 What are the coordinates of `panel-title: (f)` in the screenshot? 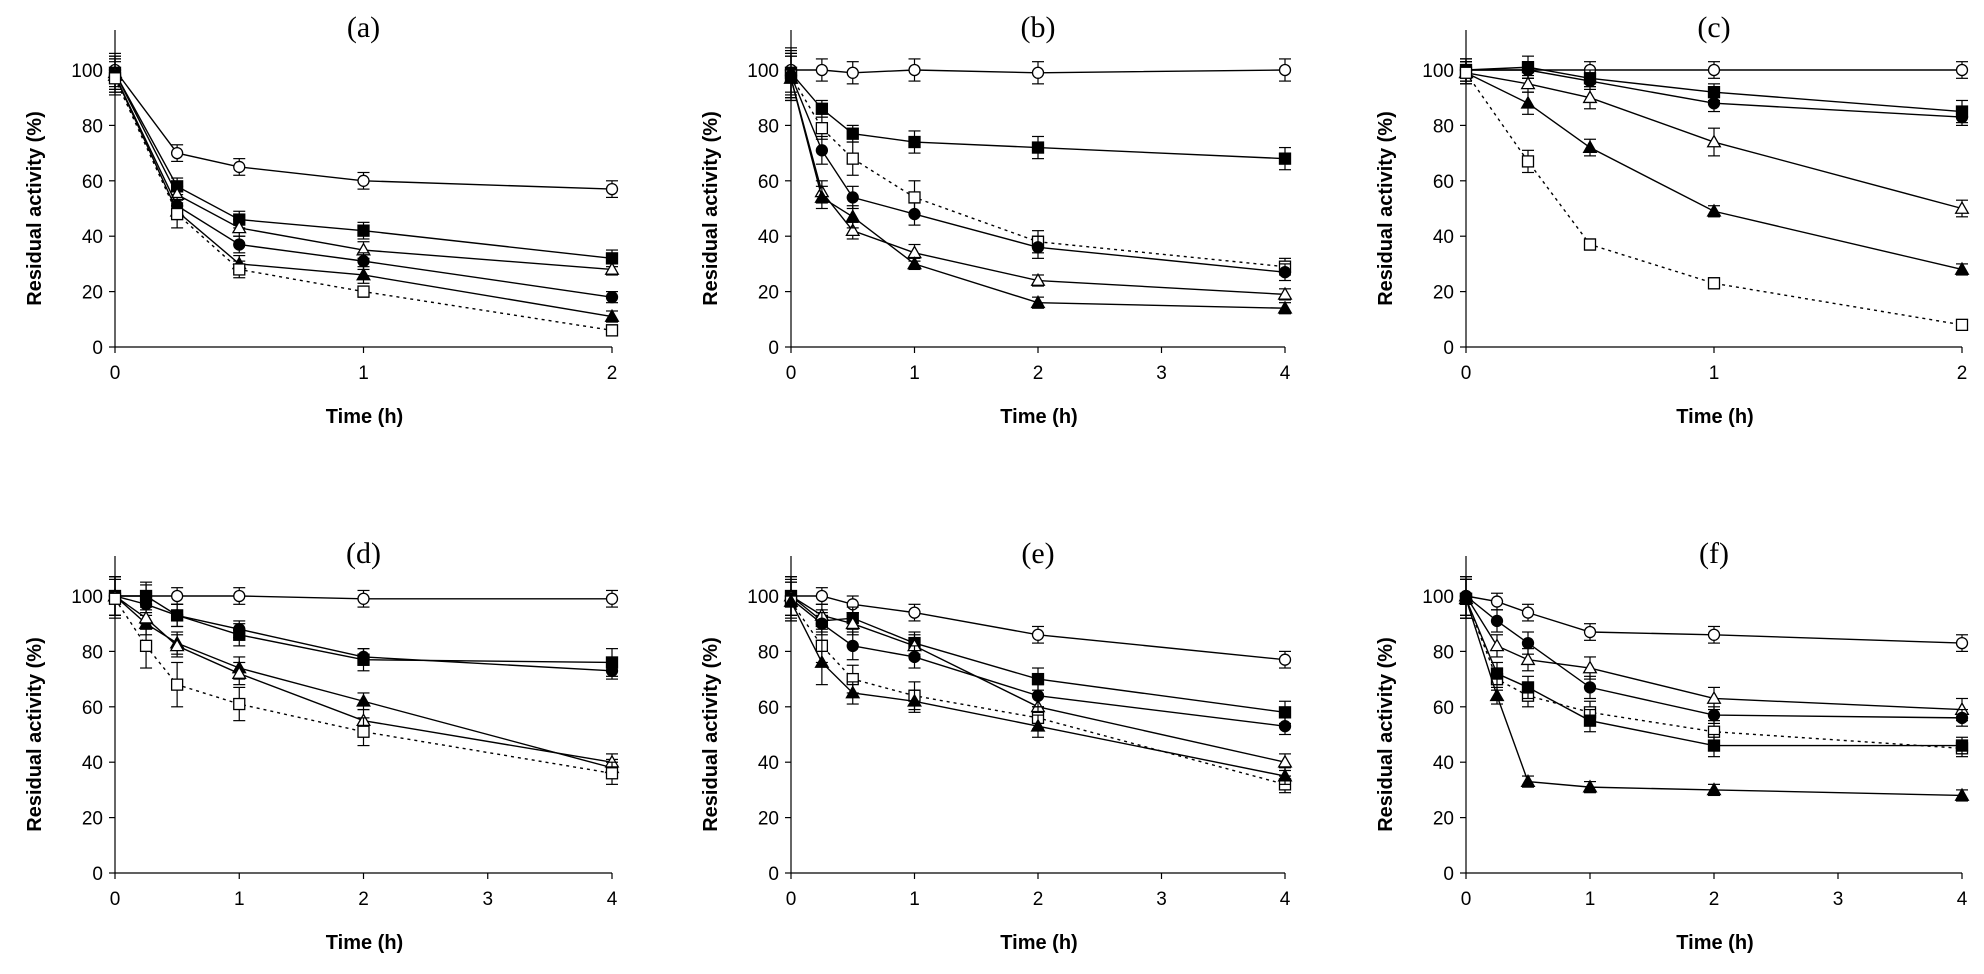 It's located at (1714, 553).